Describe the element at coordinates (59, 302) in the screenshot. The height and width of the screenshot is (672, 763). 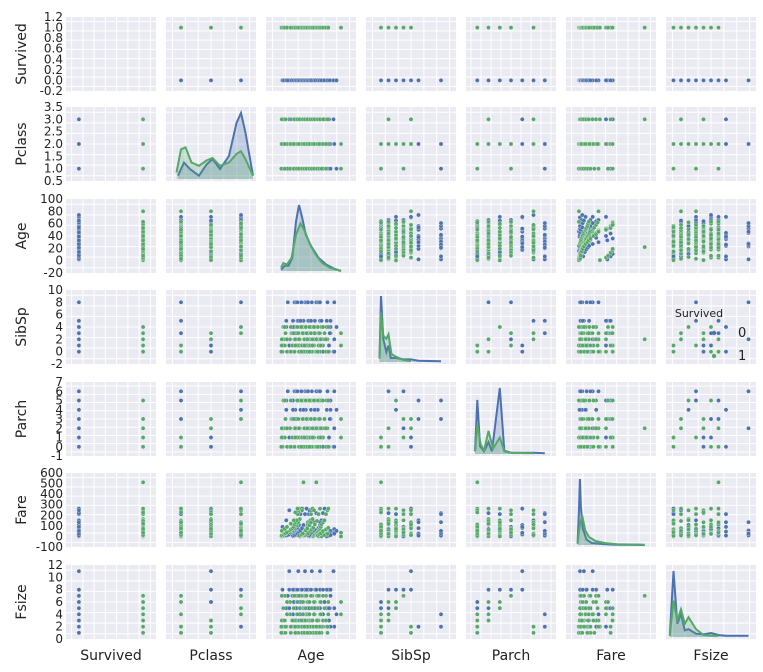
I see `y-tick-label: 8` at that location.